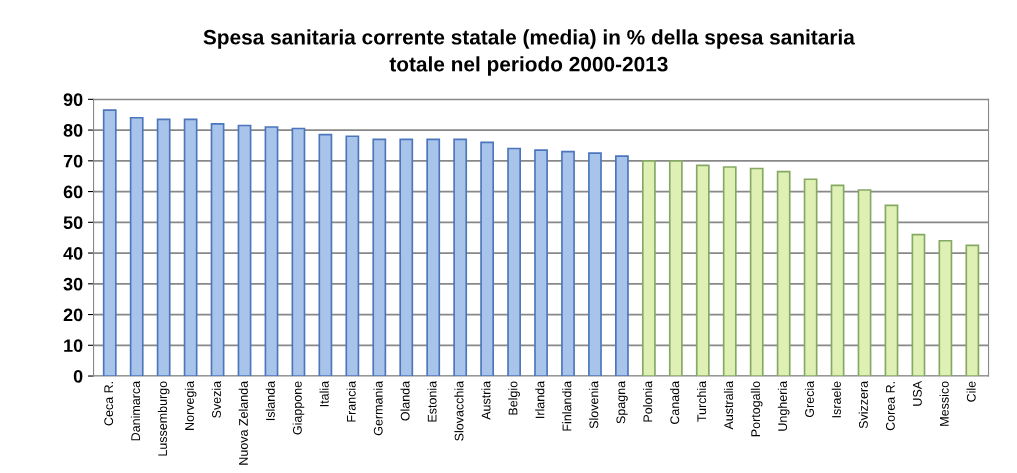 This screenshot has width=1017, height=473. I want to click on x-tick-label: Ungheria, so click(783, 405).